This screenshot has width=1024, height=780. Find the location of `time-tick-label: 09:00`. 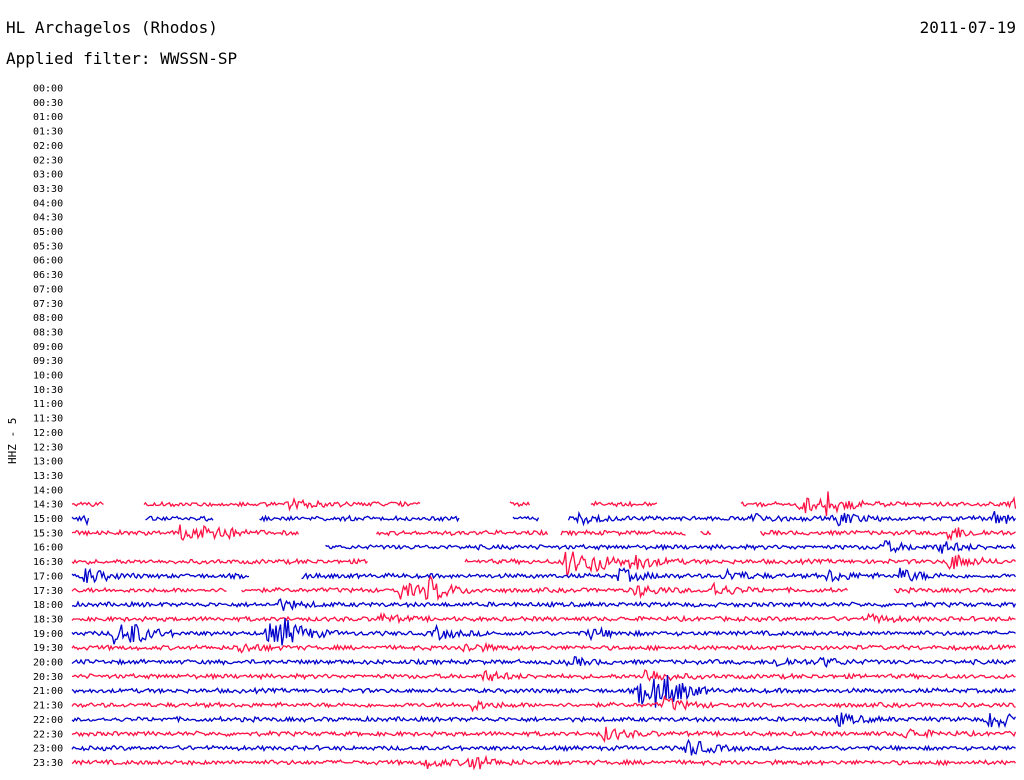

time-tick-label: 09:00 is located at coordinates (48, 347).